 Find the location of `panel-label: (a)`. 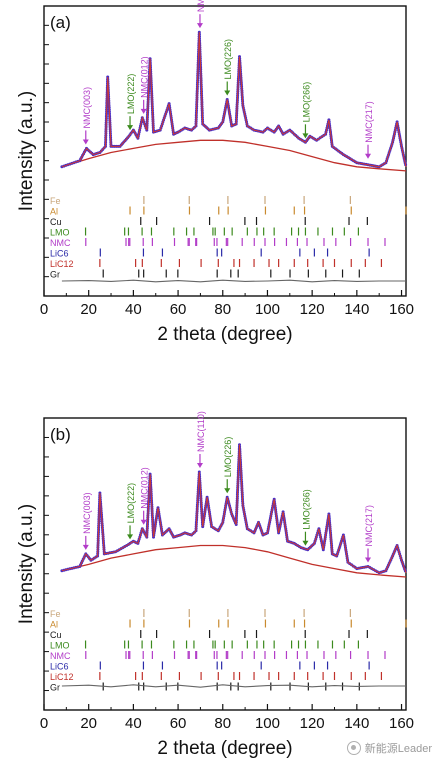

panel-label: (a) is located at coordinates (60, 22).